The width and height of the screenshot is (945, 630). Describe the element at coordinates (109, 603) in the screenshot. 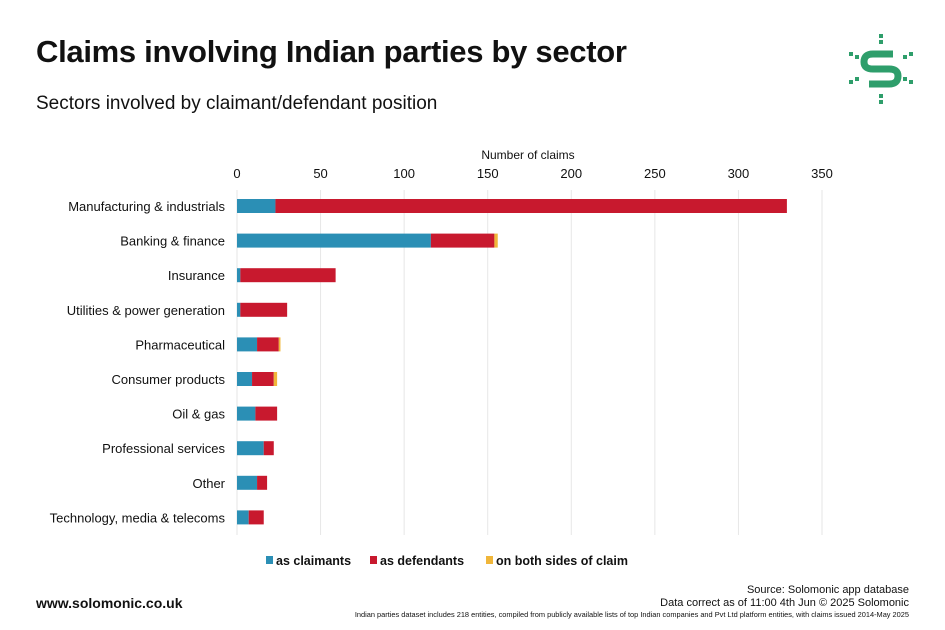

I see `website-link: www.solomonic.co.uk` at that location.